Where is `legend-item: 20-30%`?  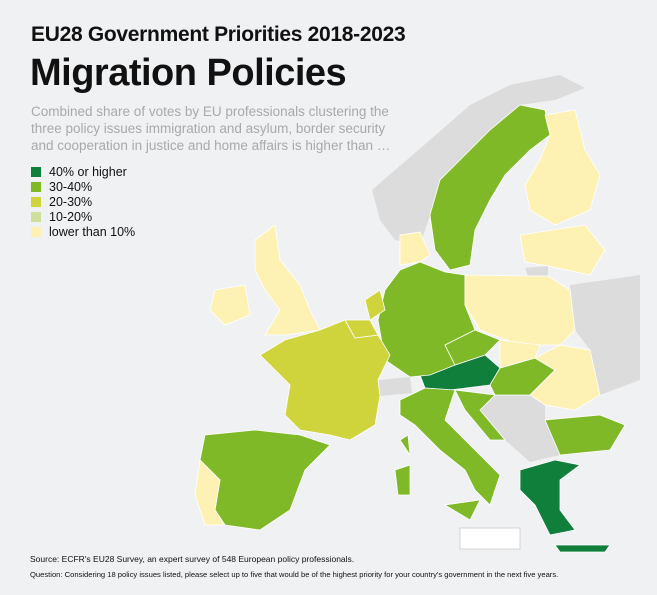
legend-item: 20-30% is located at coordinates (83, 201).